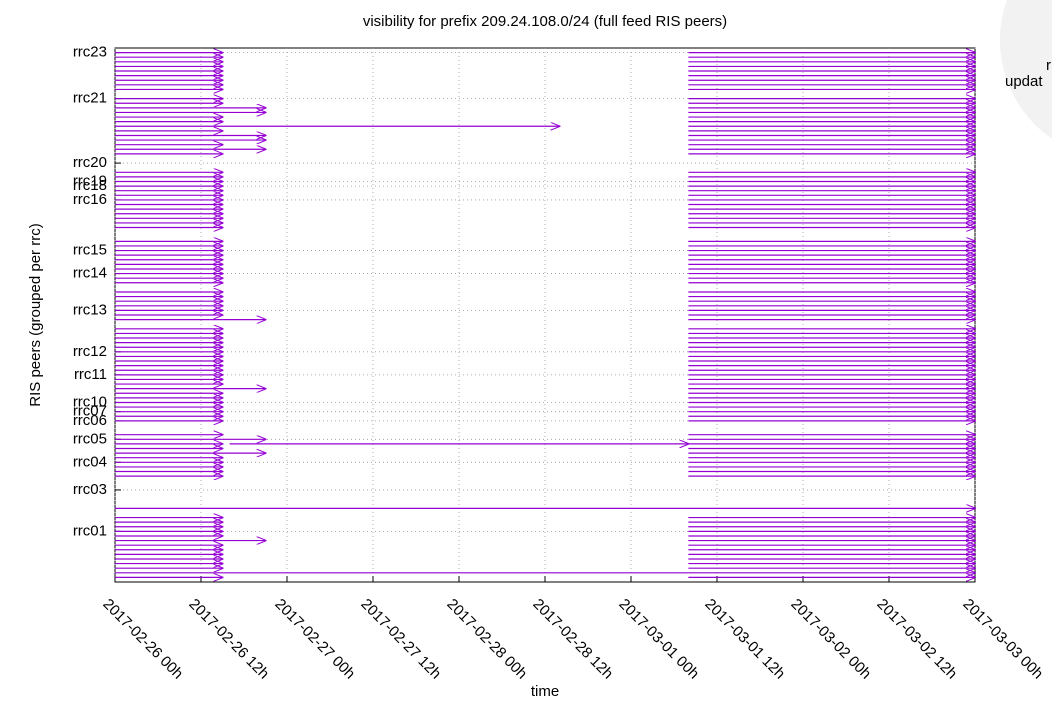  Describe the element at coordinates (142, 639) in the screenshot. I see `x-tick-label: 2017-02-26 00h` at that location.